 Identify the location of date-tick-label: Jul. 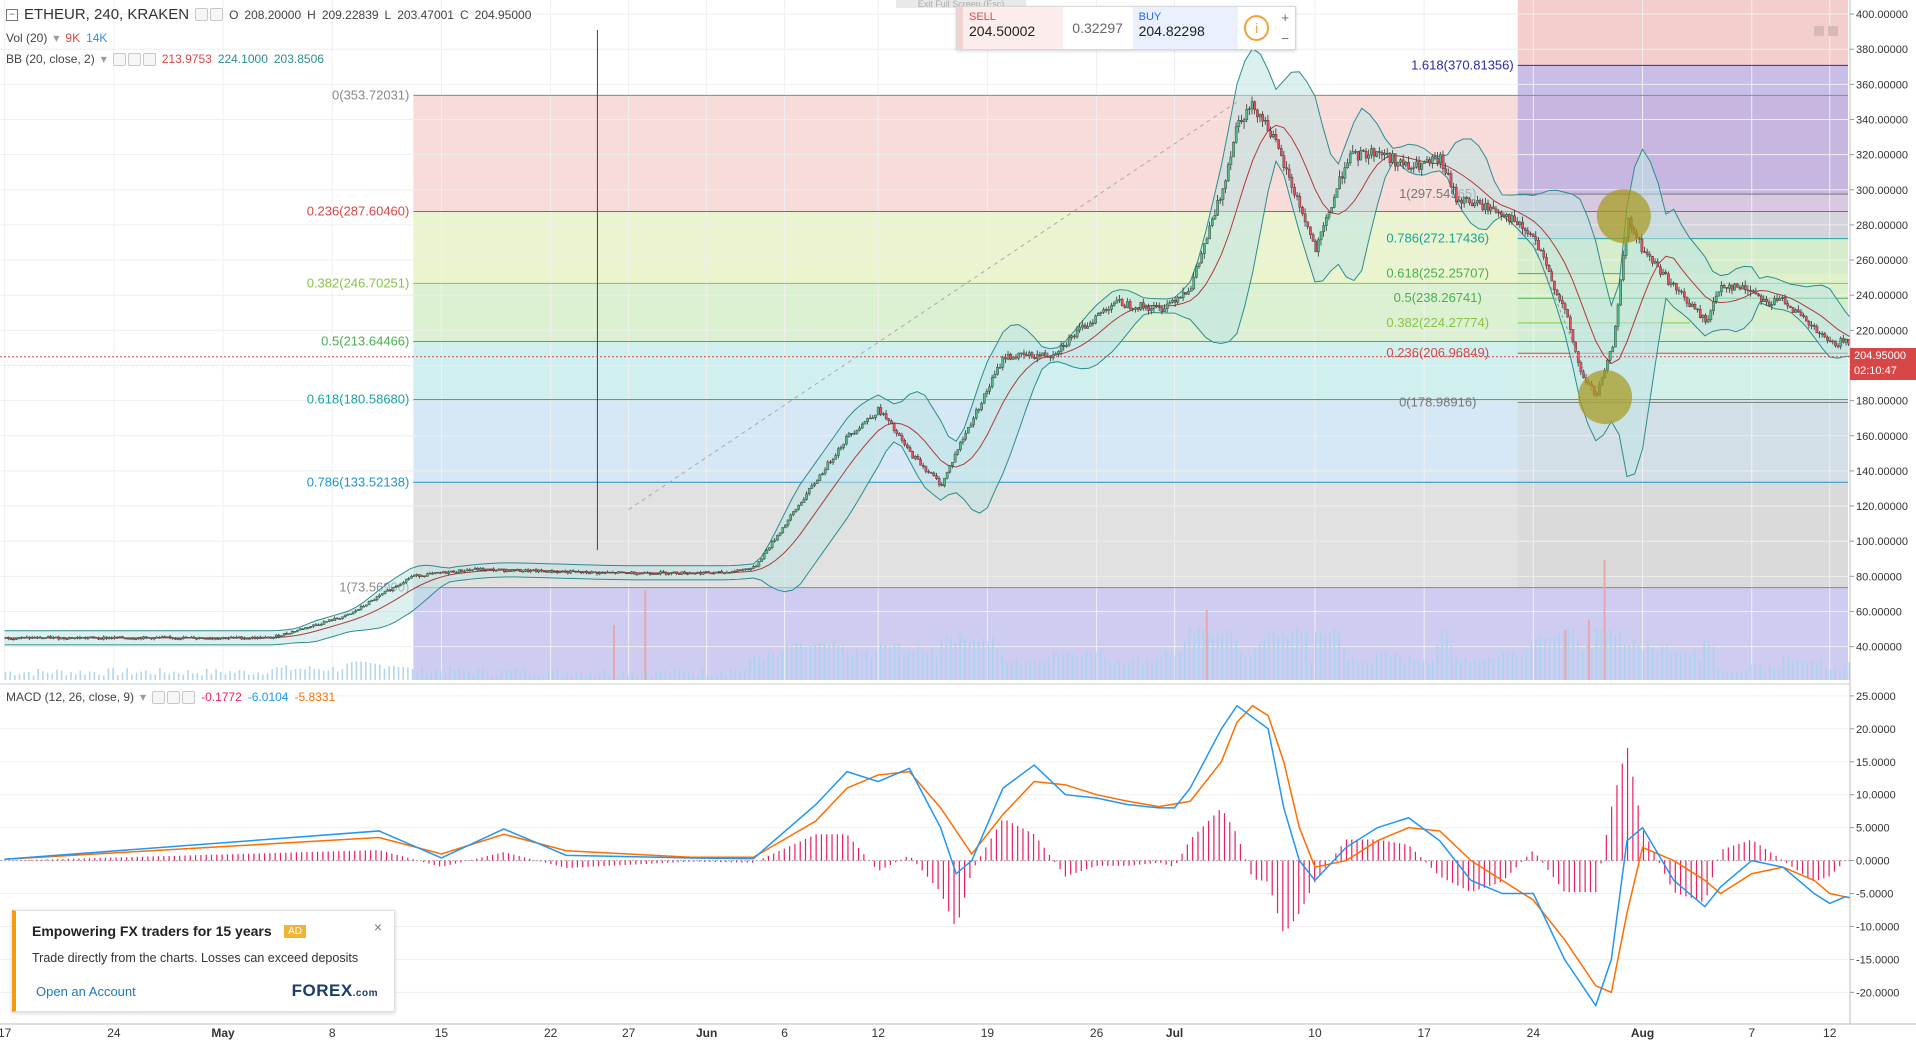
(1174, 1033).